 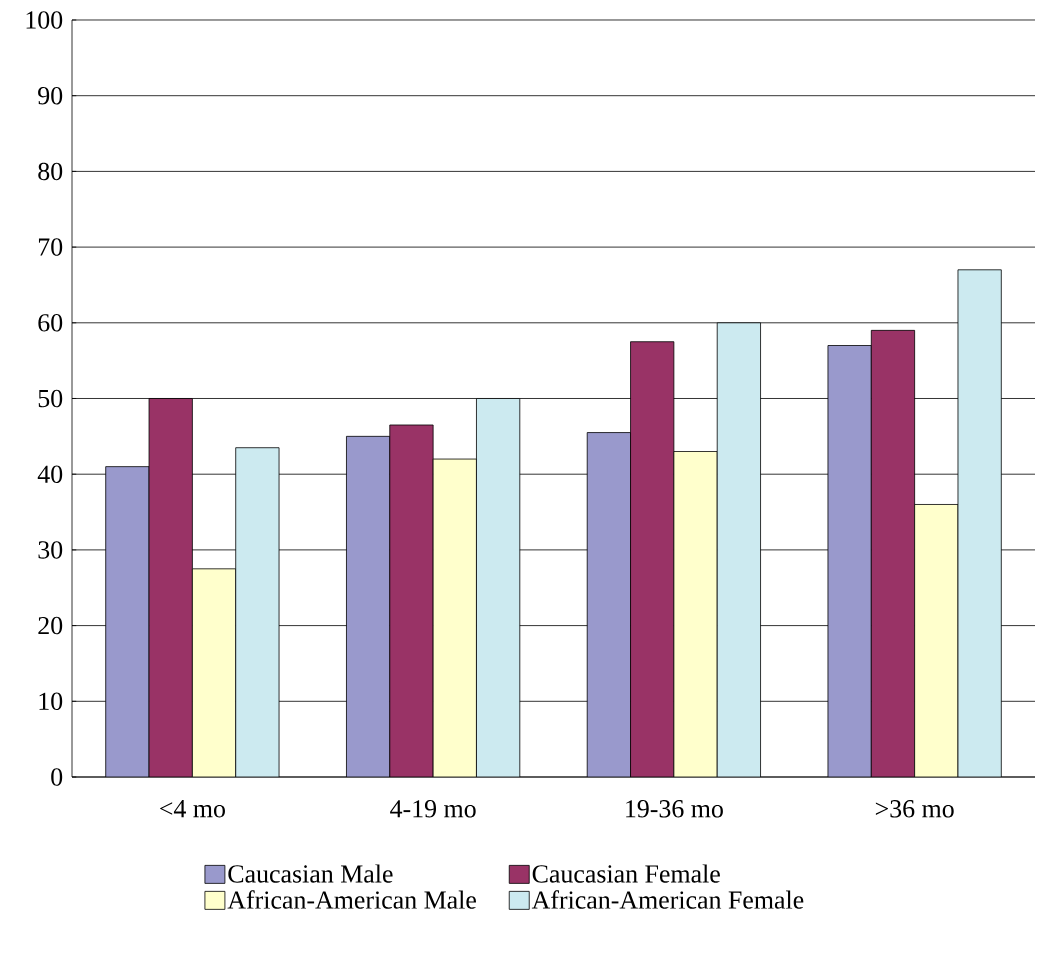 What do you see at coordinates (667, 899) in the screenshot?
I see `legend-label: African-American Female` at bounding box center [667, 899].